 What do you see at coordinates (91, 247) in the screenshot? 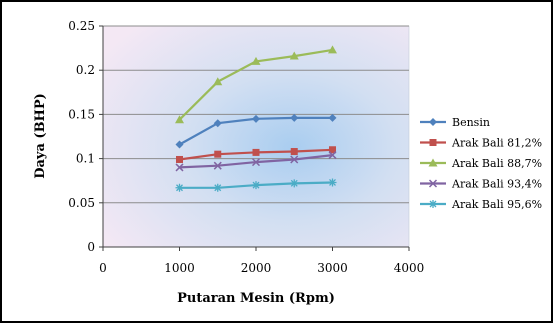
I see `y-tick-label: 0` at bounding box center [91, 247].